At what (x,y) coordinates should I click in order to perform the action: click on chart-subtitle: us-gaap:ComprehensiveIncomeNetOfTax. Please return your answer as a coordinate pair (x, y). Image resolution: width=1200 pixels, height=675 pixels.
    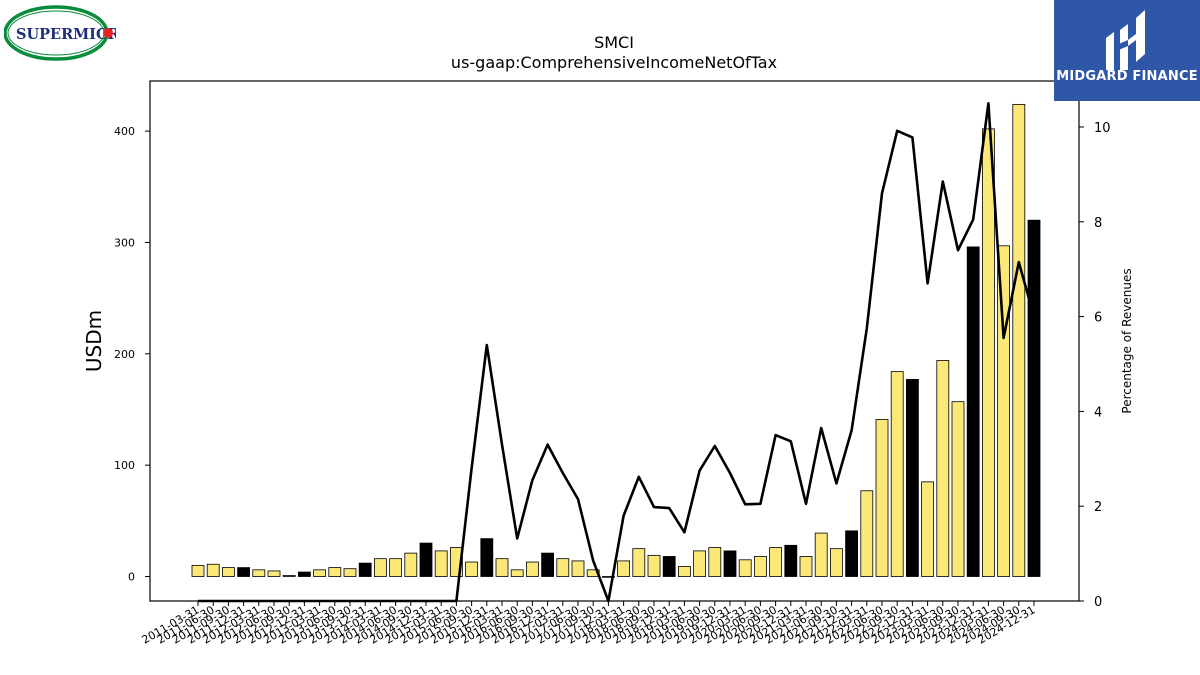
    Looking at the image, I should click on (614, 62).